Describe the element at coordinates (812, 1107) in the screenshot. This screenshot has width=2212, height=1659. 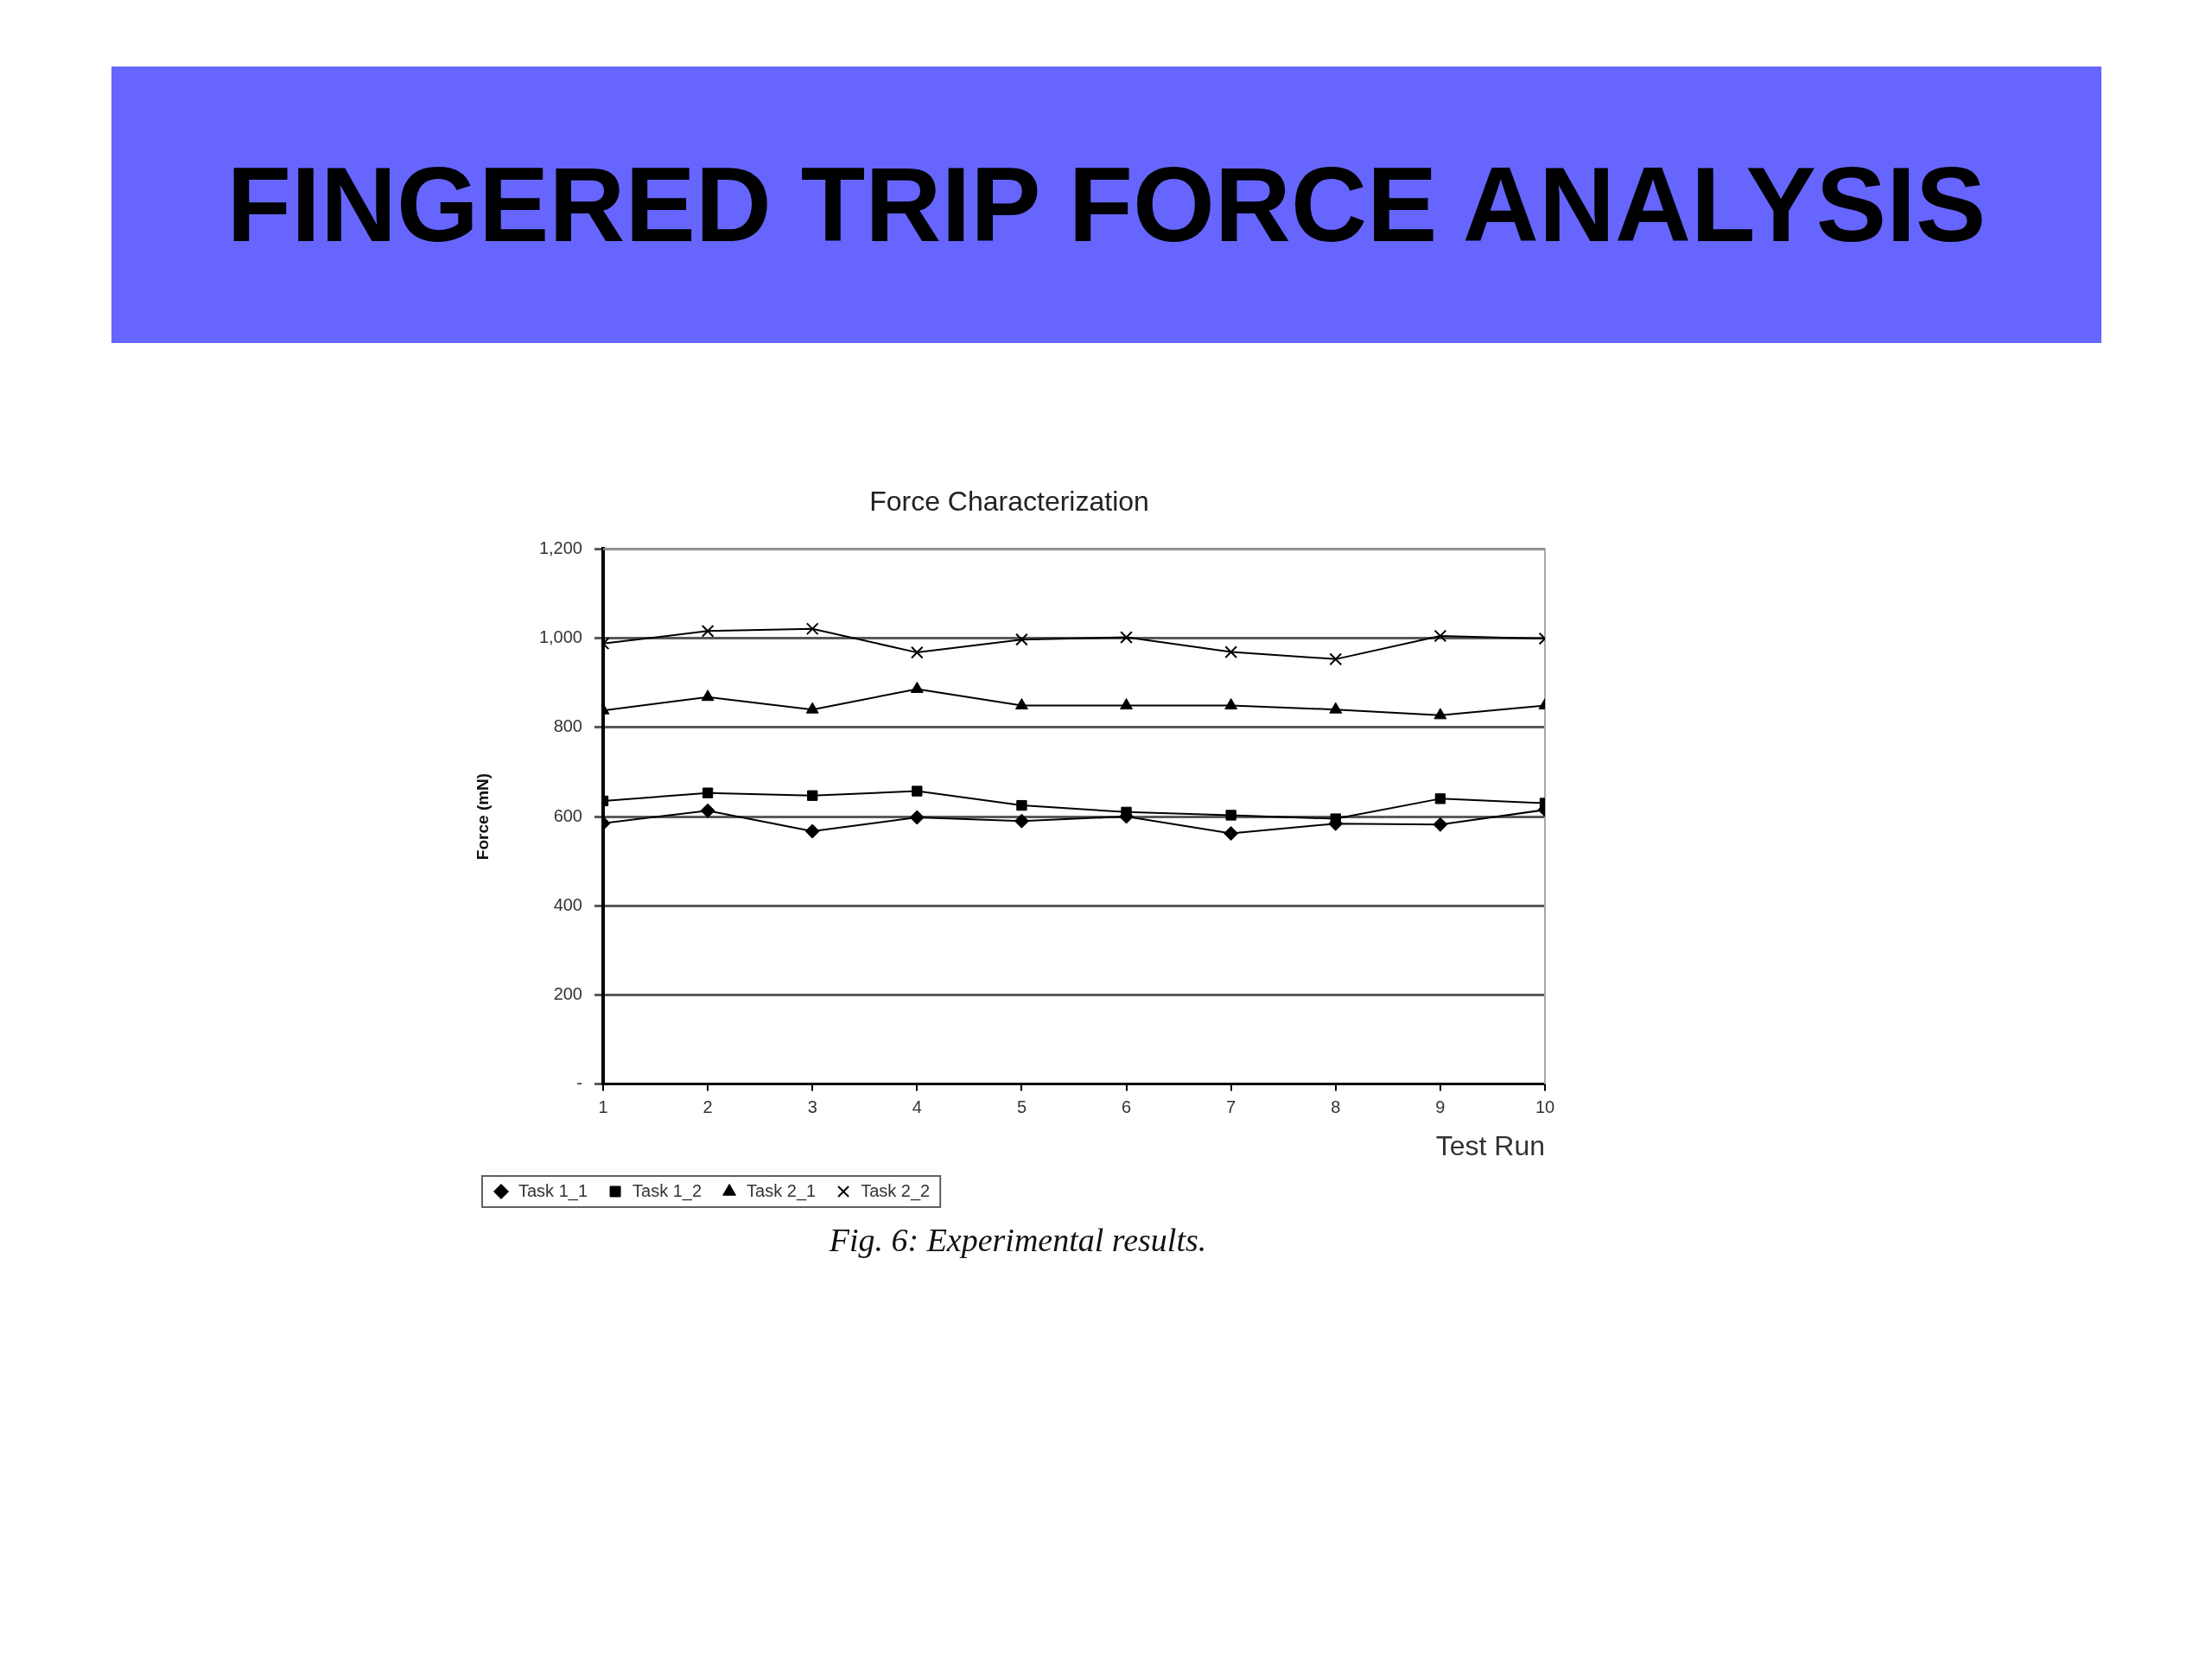
I see `x-tick-label: 3` at that location.